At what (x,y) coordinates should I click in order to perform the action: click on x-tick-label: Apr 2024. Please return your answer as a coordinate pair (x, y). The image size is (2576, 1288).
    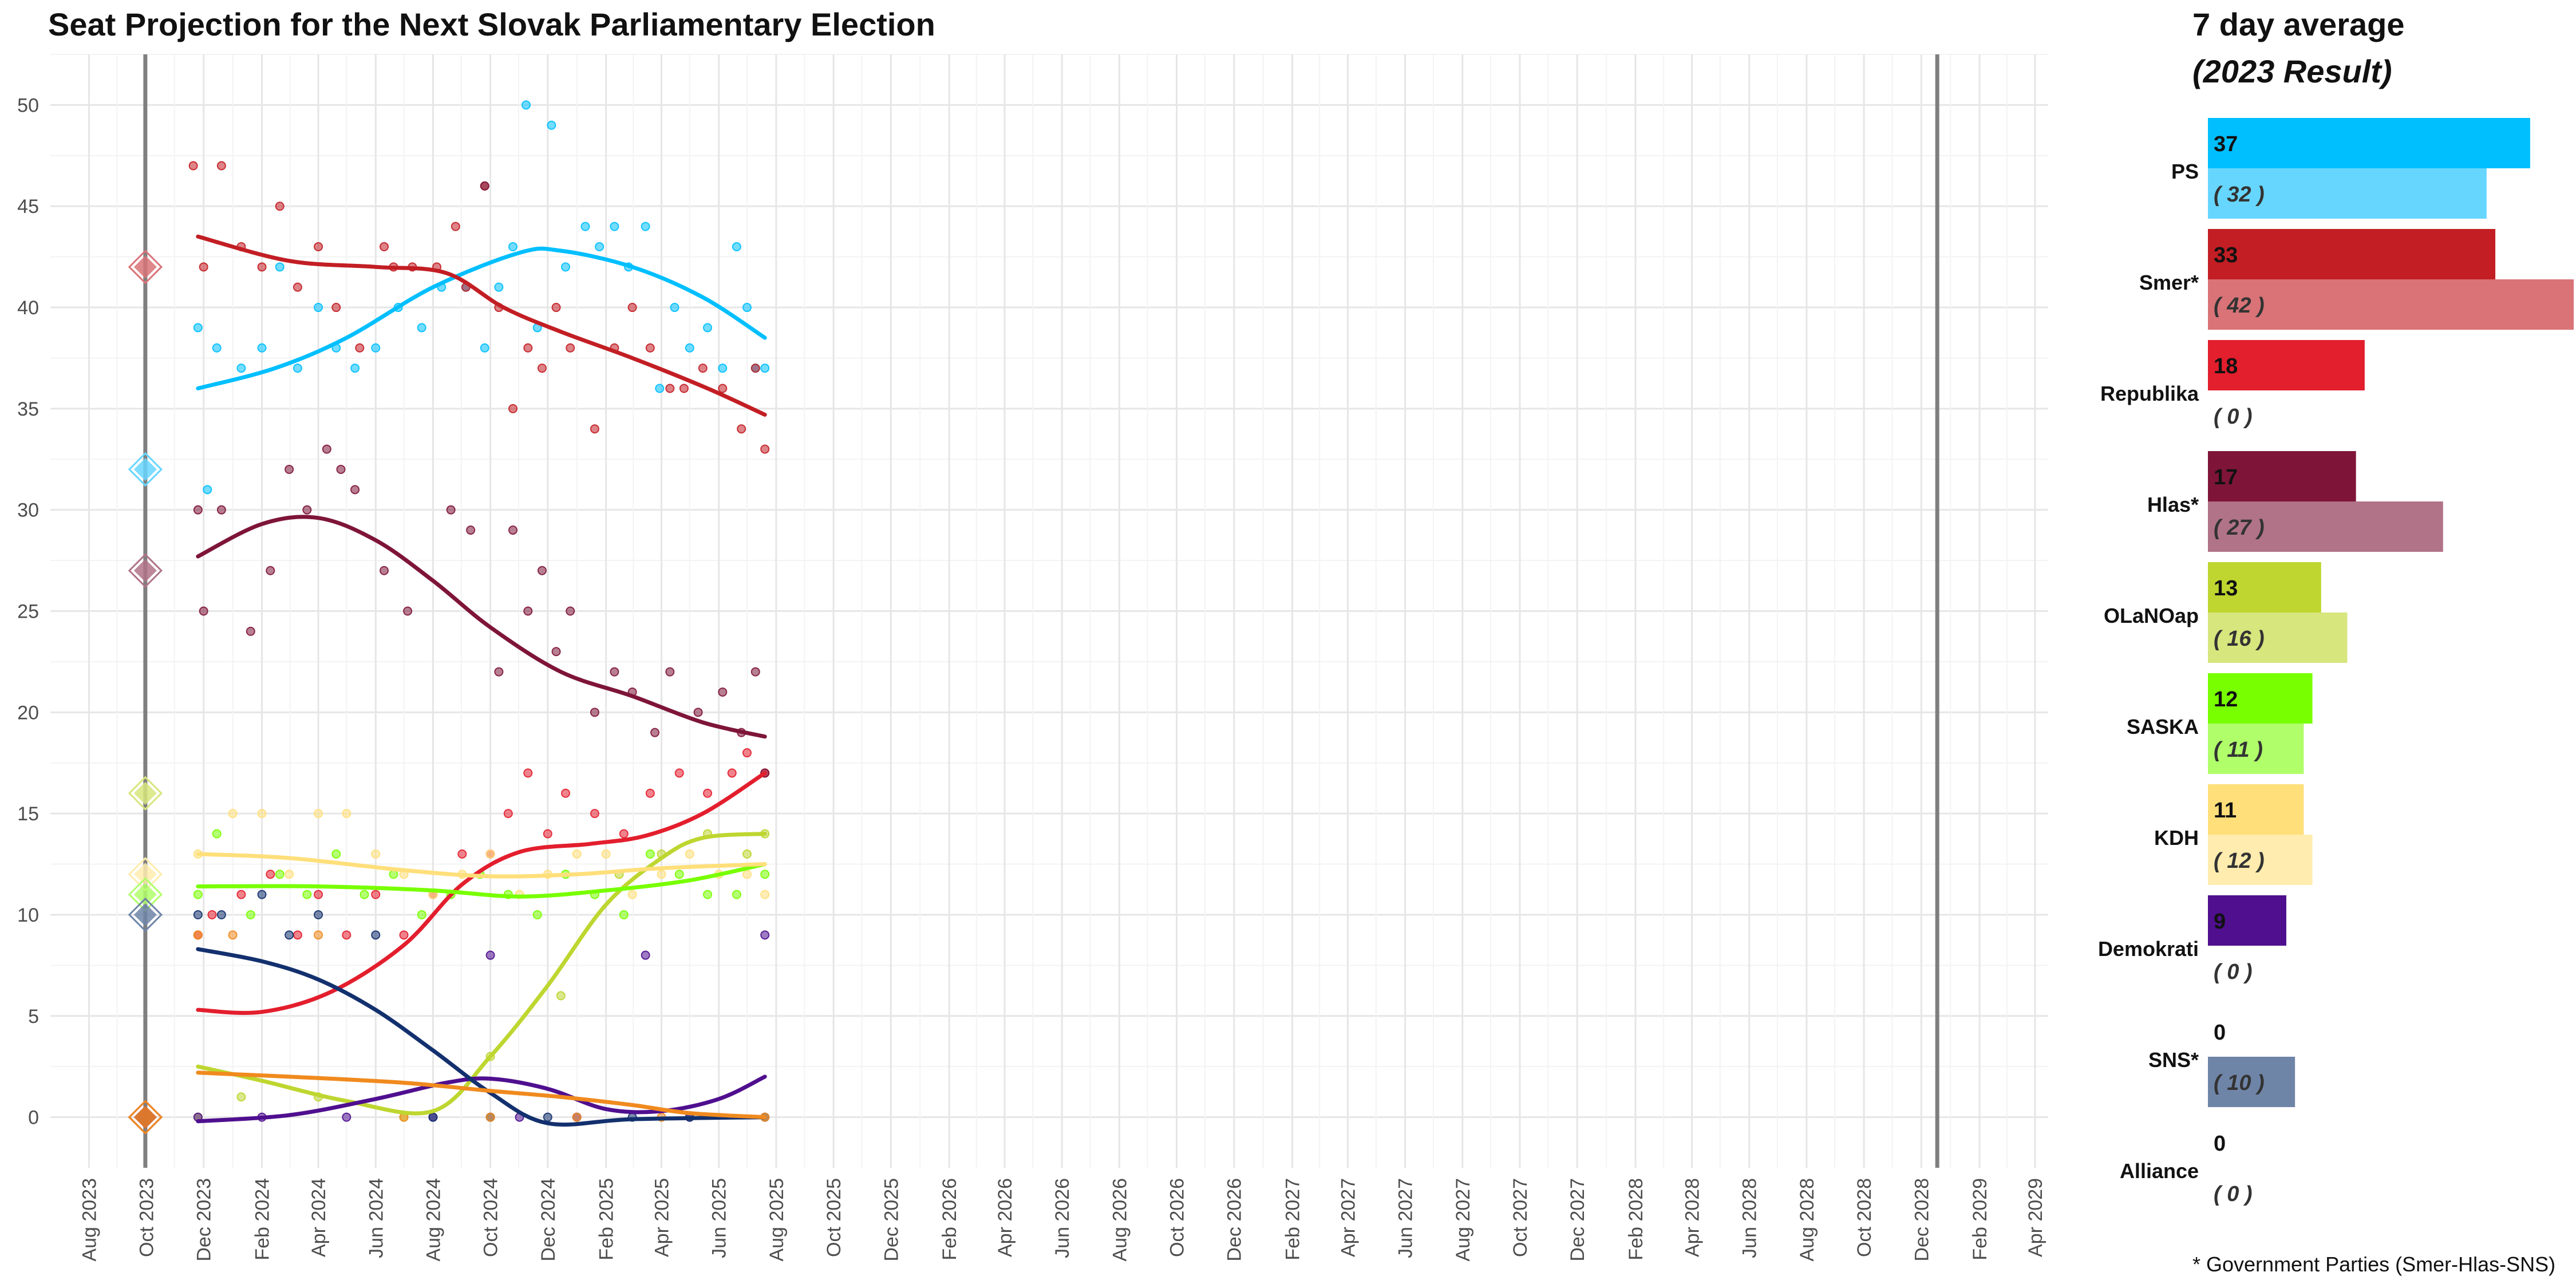
    Looking at the image, I should click on (319, 1217).